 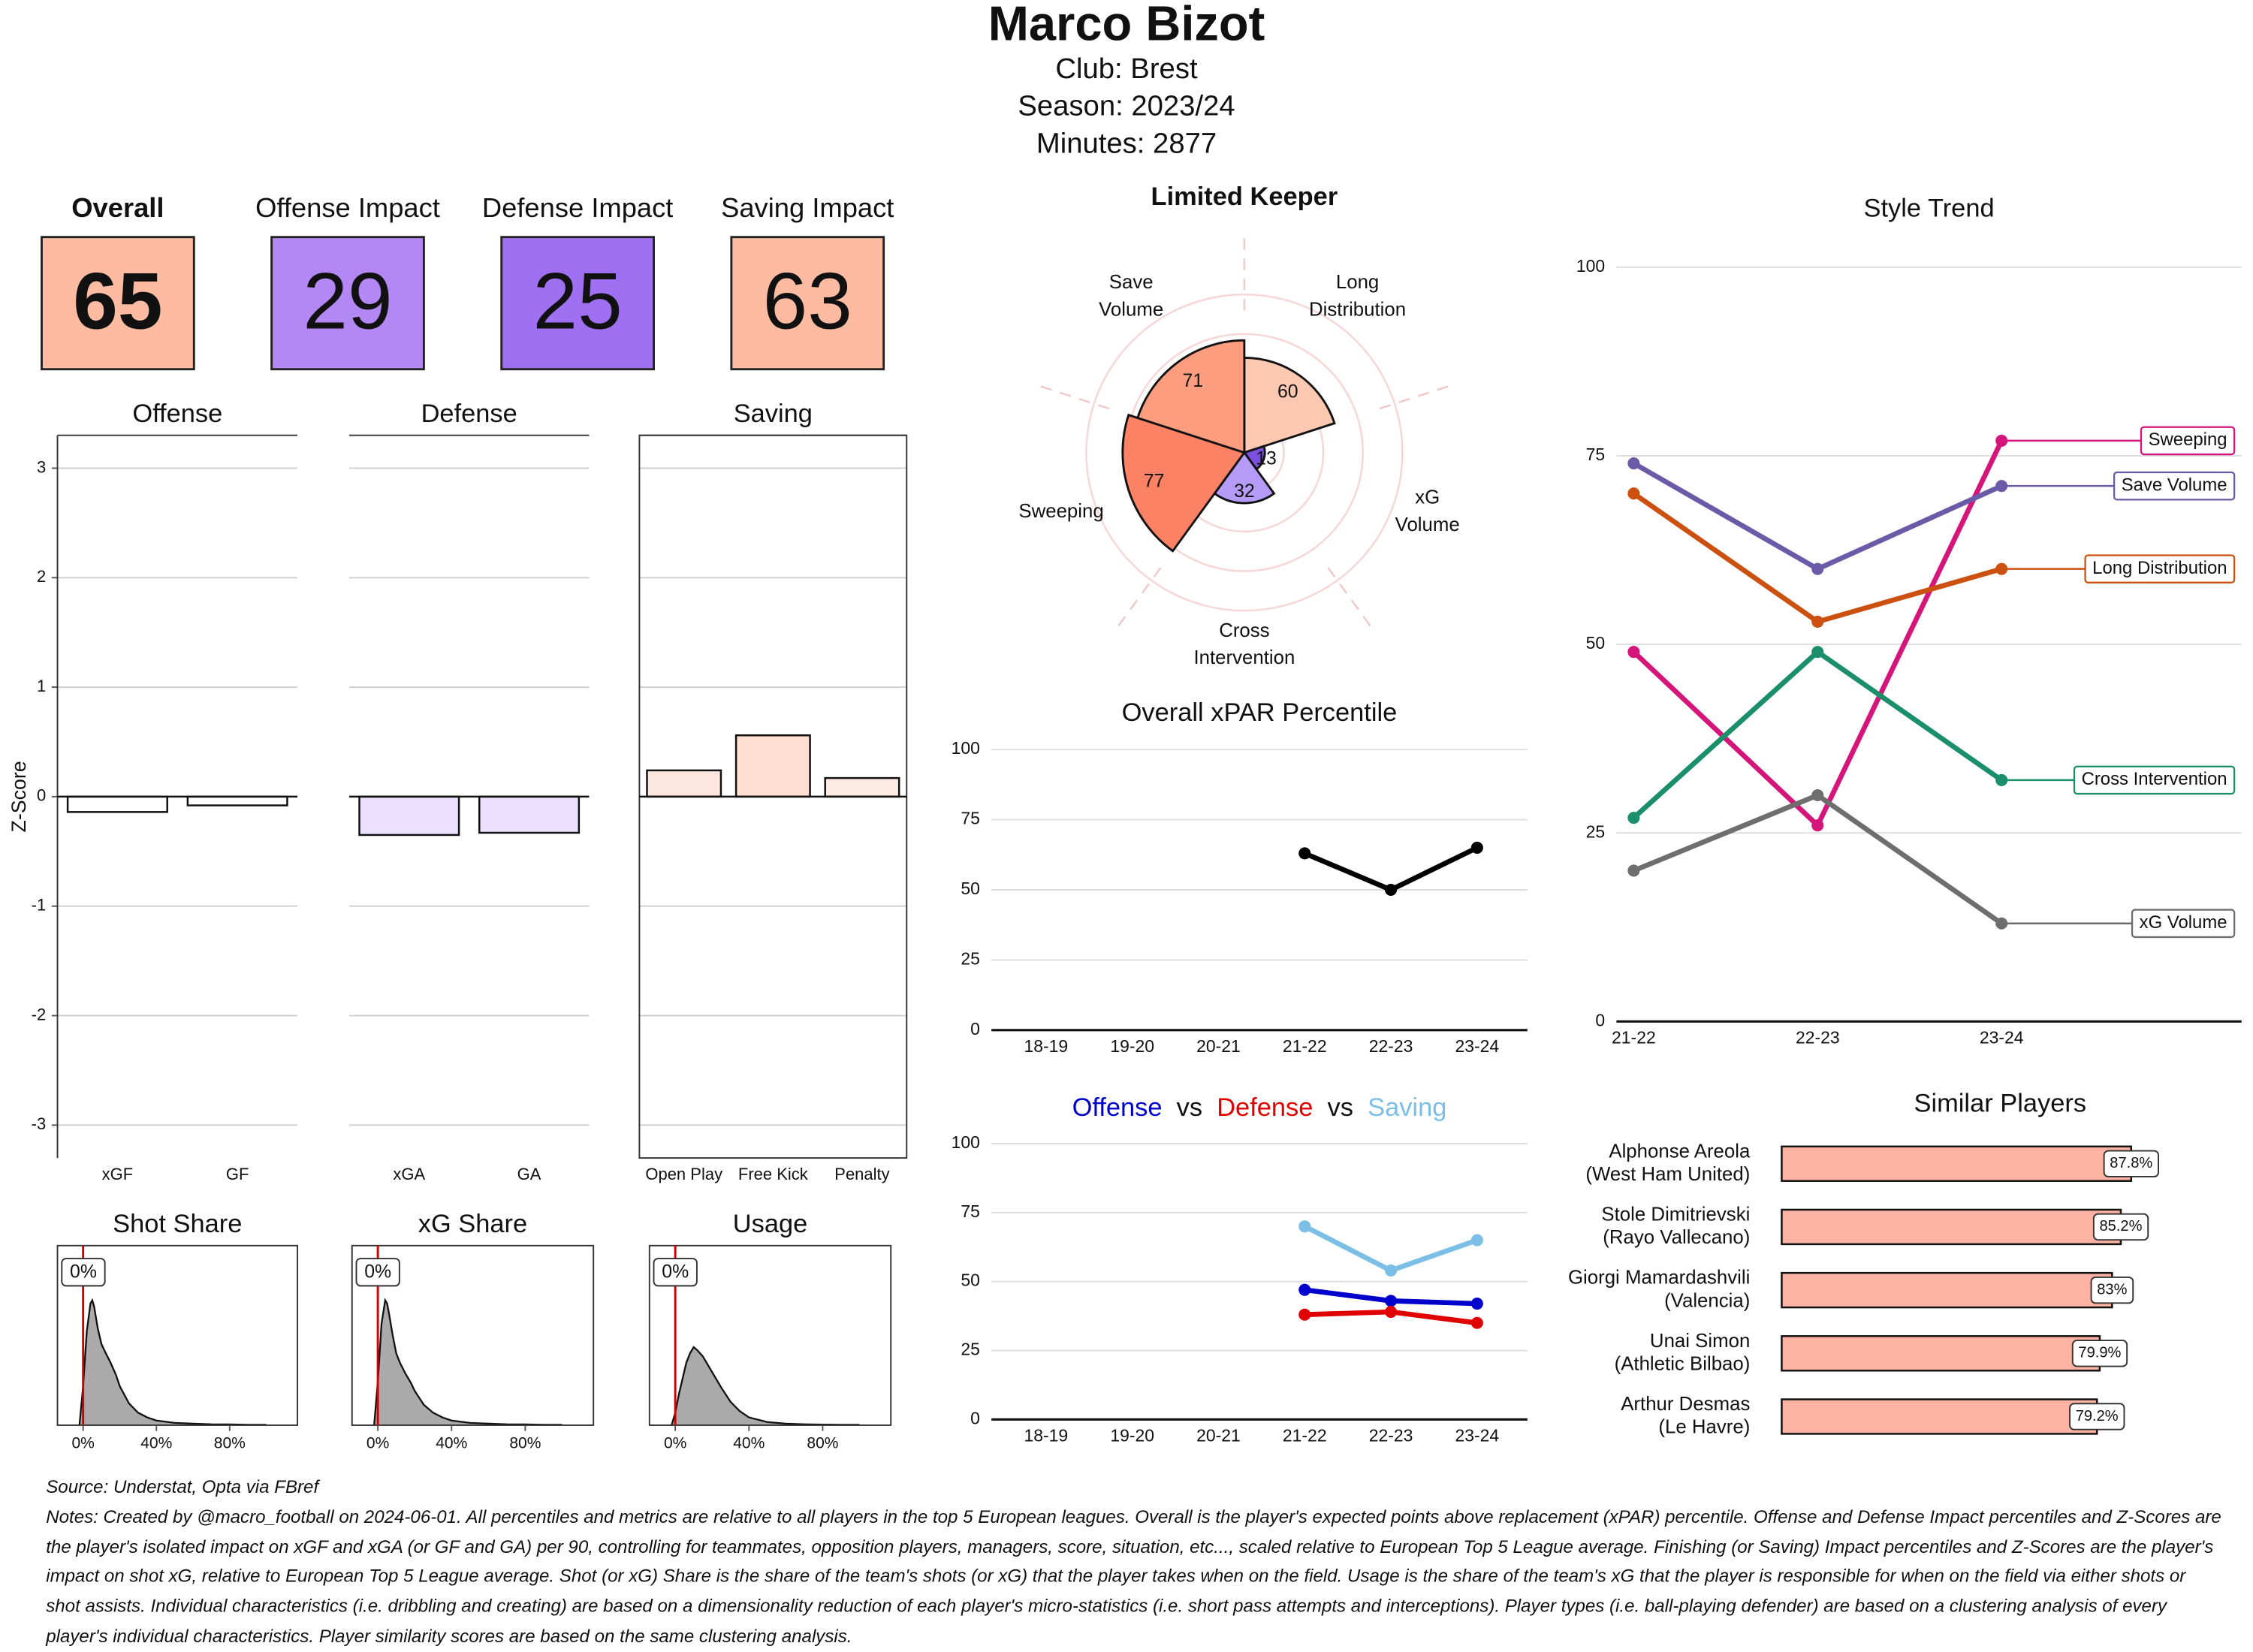 What do you see at coordinates (1132, 1046) in the screenshot?
I see `x-tick-label: 19-20` at bounding box center [1132, 1046].